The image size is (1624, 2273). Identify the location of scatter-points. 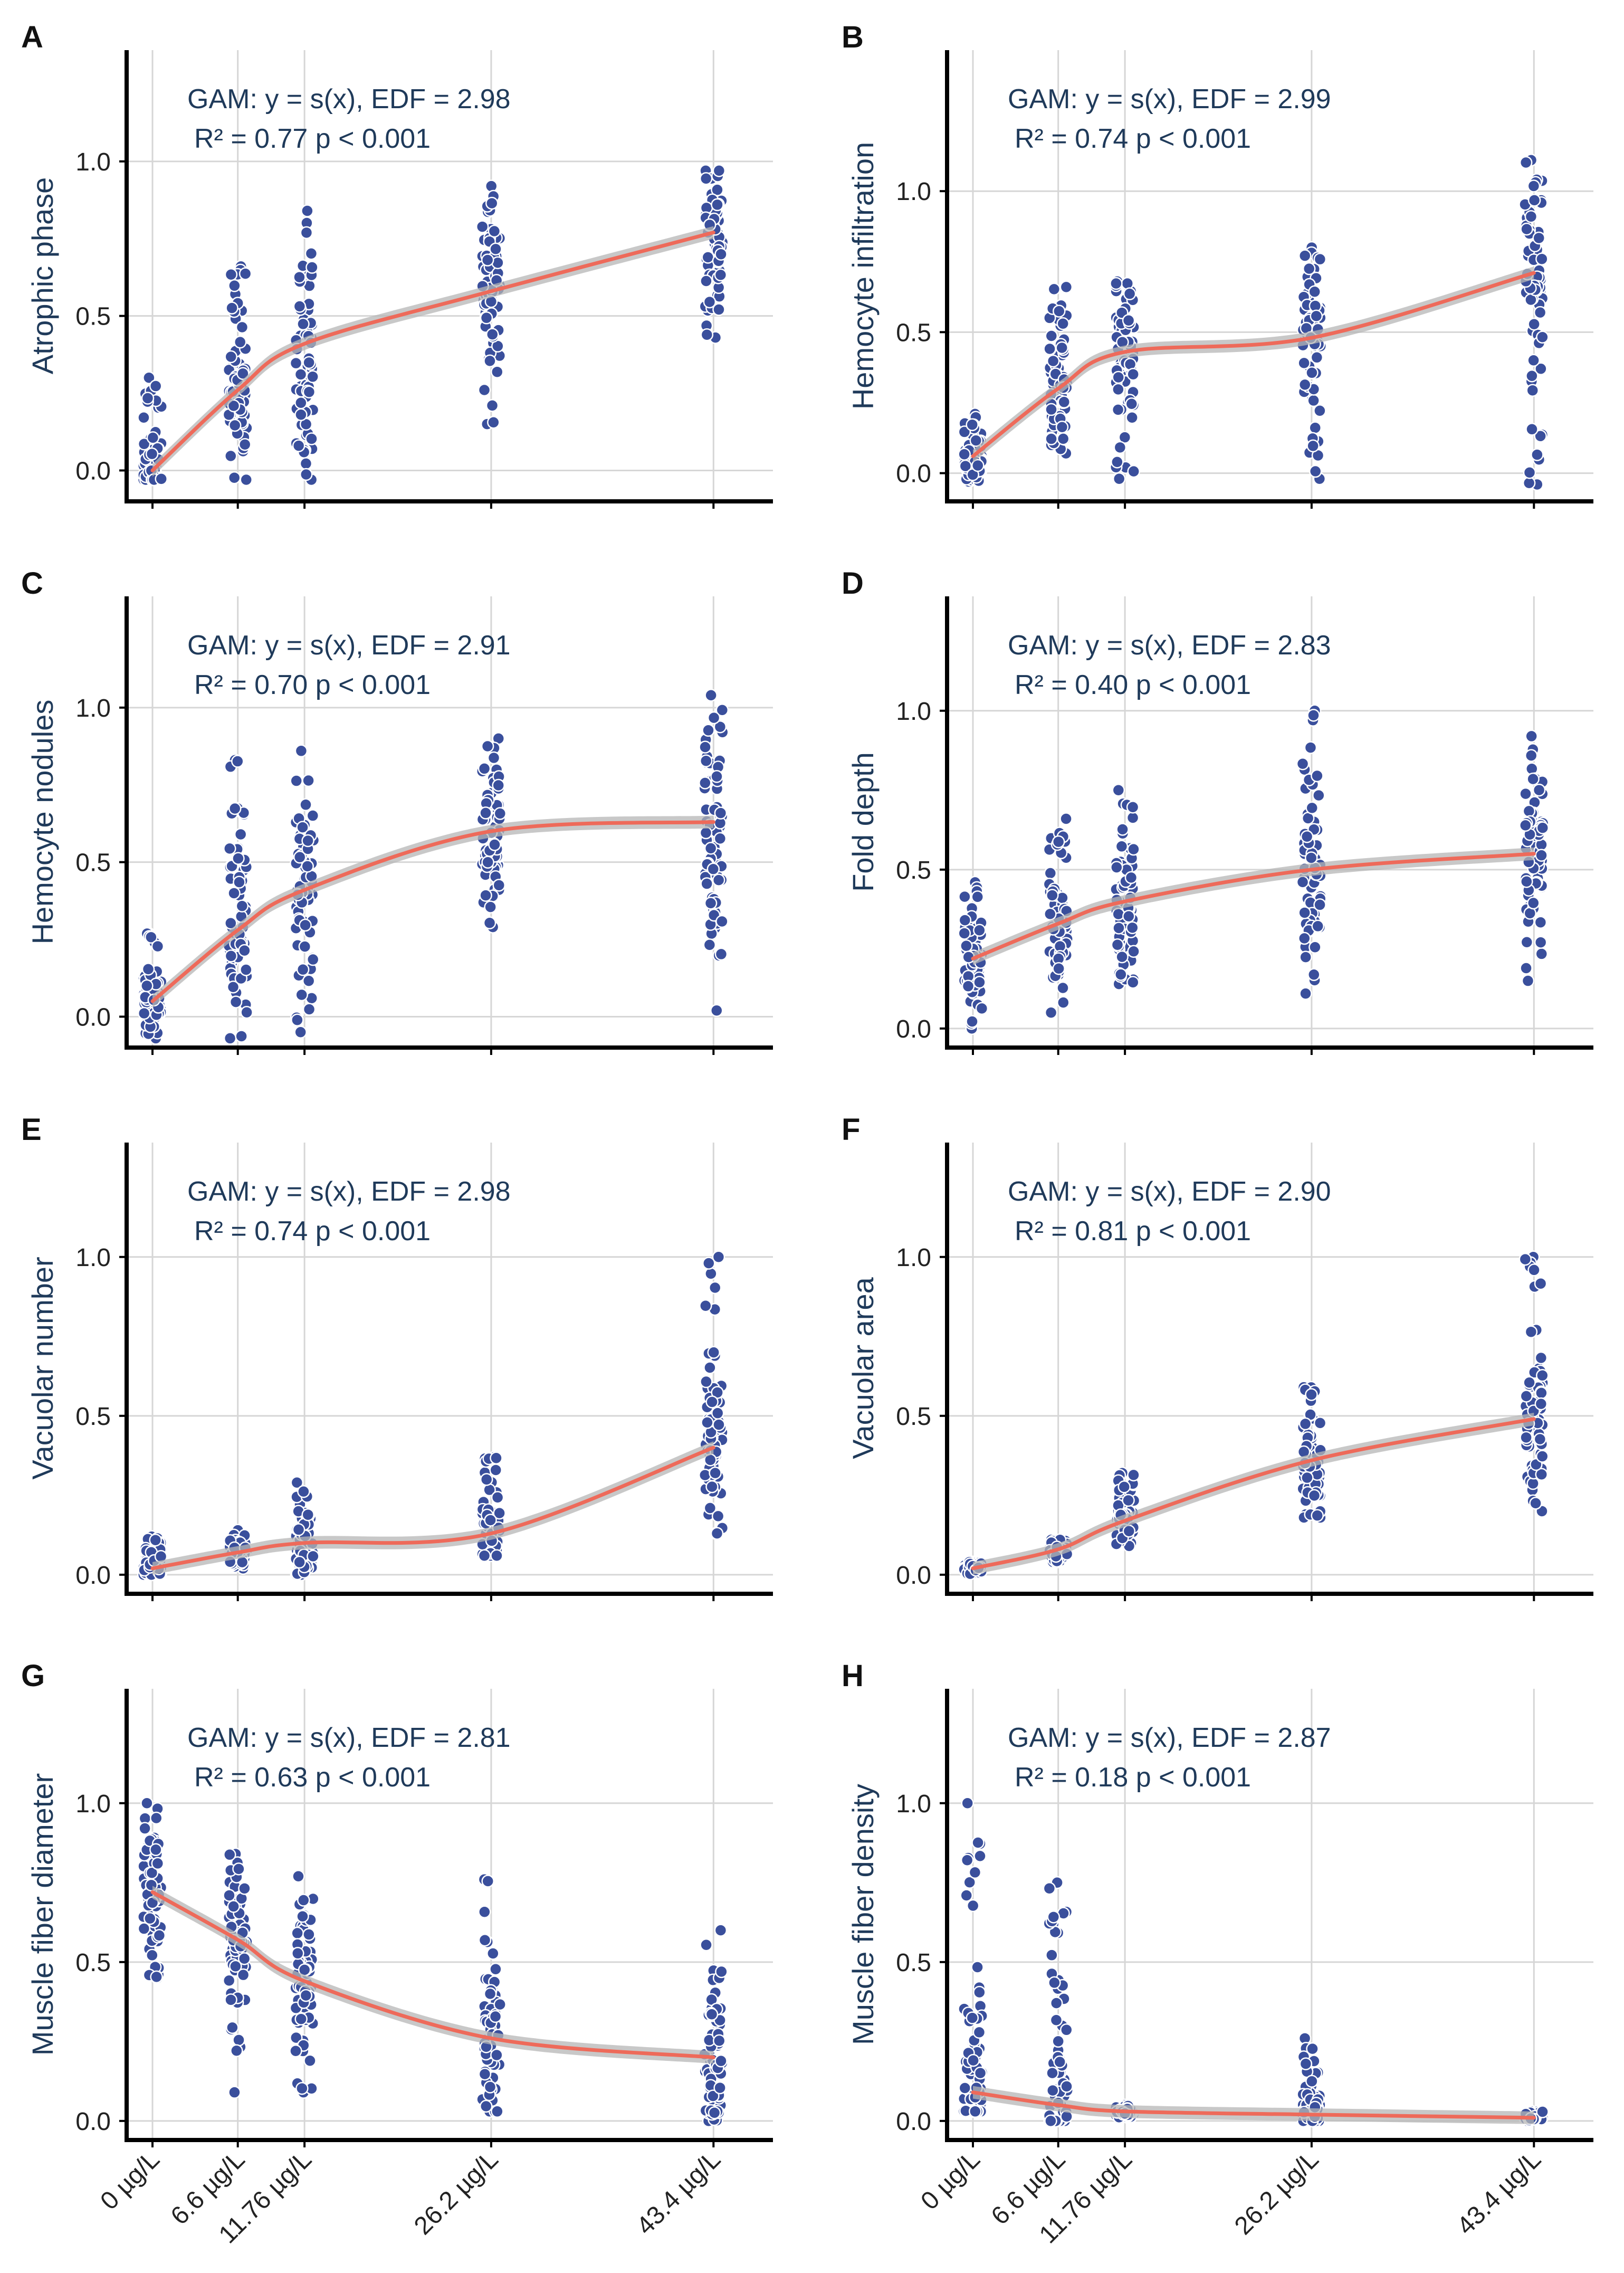
(1254, 869).